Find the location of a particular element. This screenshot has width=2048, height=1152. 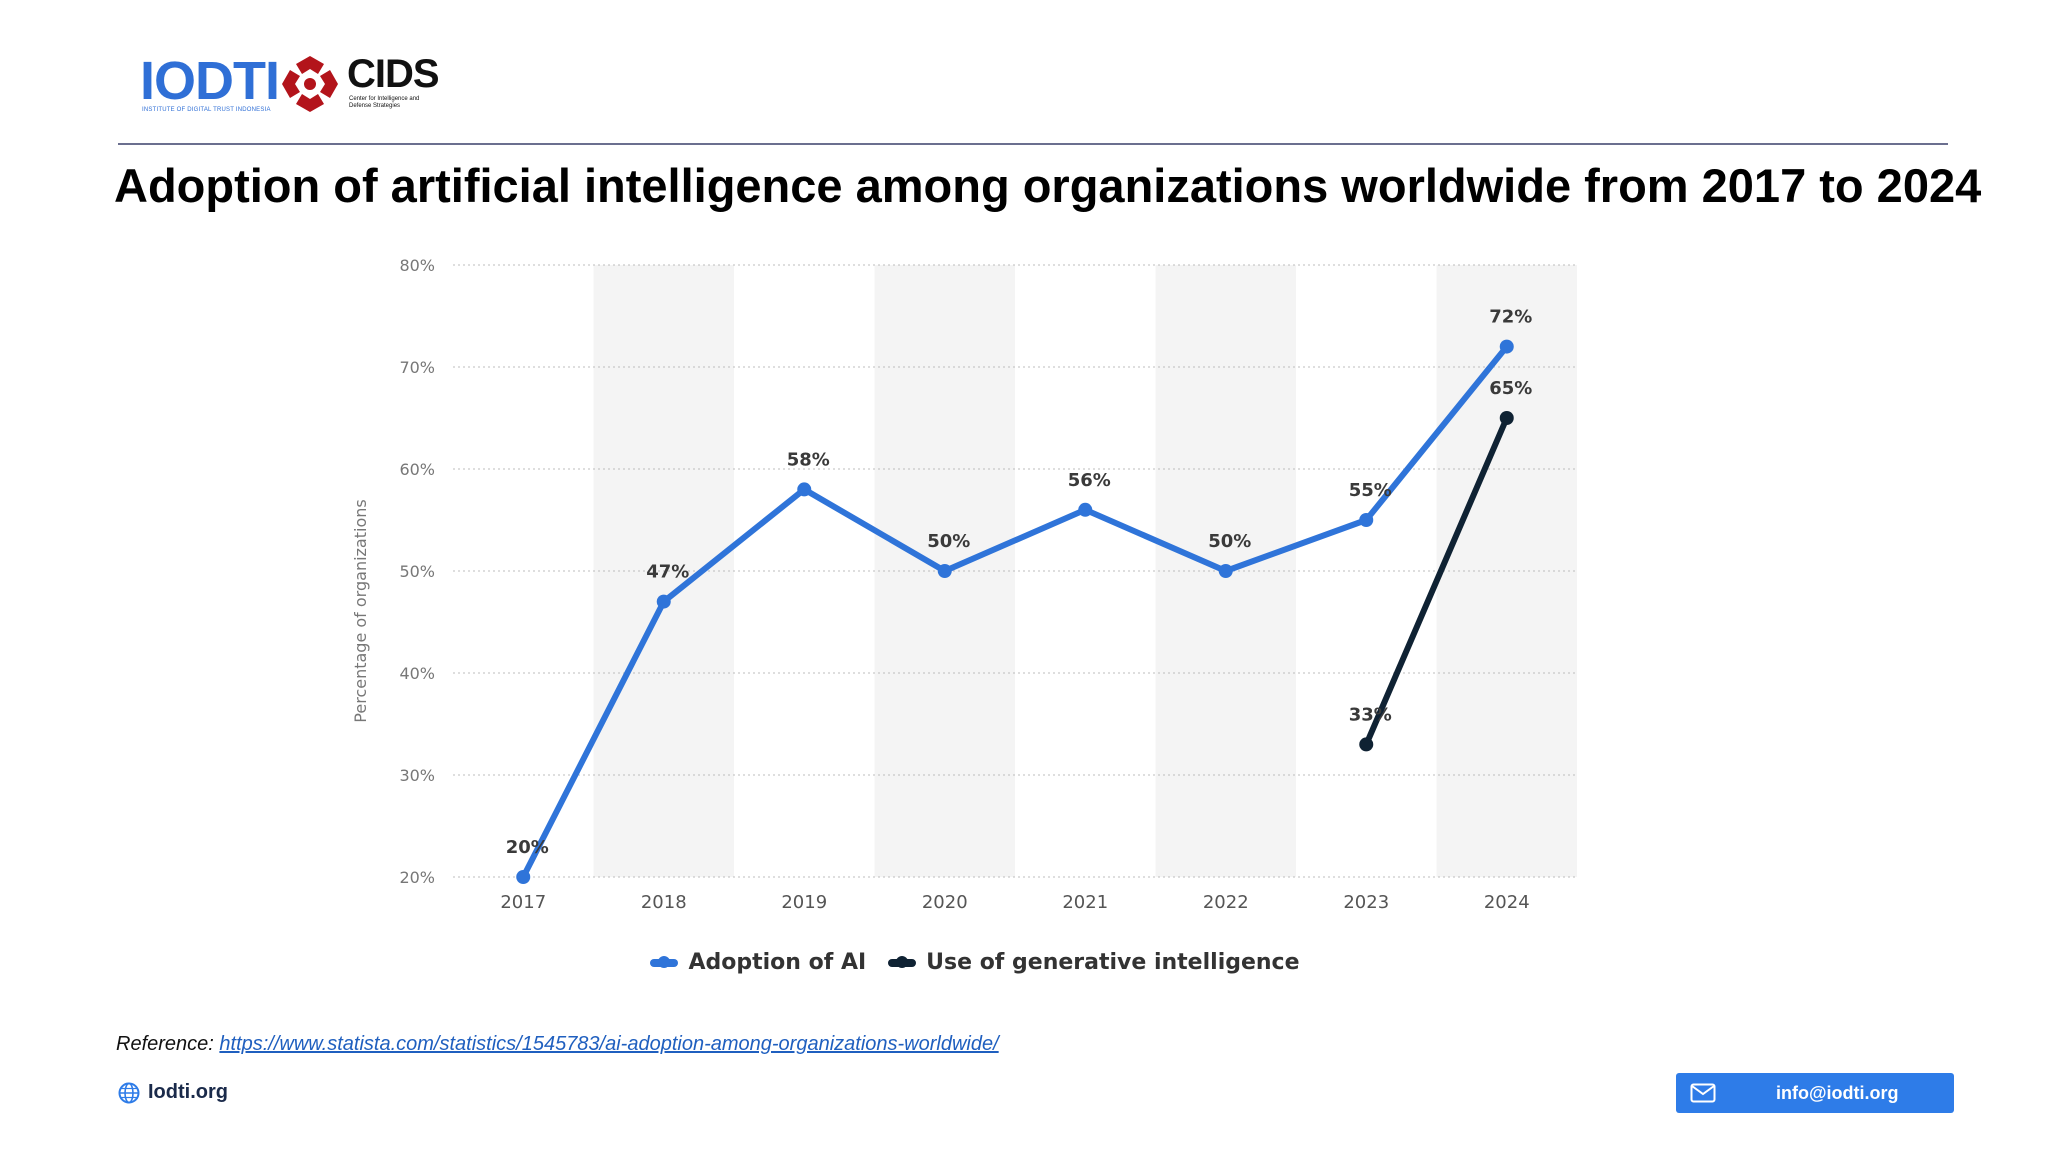

email-contact-button: info@iodti.org is located at coordinates (1815, 1093).